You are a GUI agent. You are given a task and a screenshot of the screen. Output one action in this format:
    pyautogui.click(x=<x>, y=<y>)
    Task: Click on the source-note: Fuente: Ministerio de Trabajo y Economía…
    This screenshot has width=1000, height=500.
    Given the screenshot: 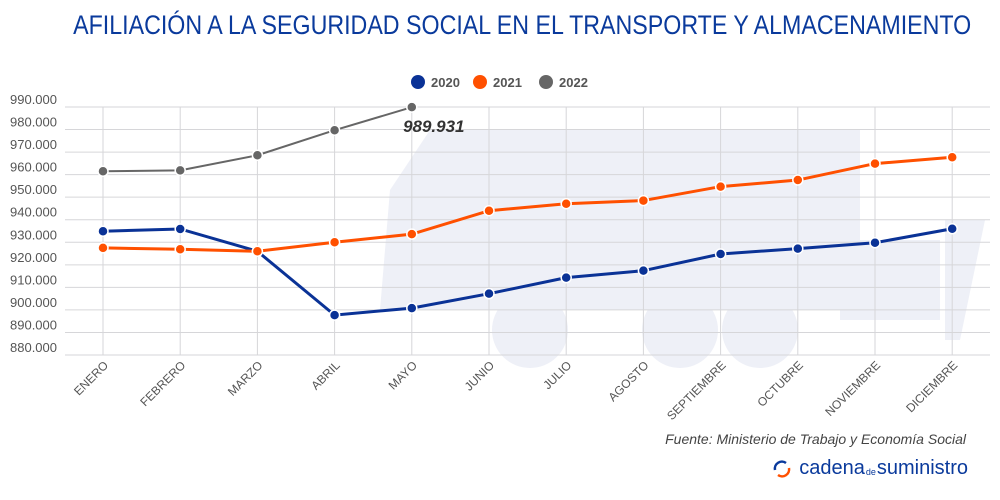 What is the action you would take?
    pyautogui.click(x=815, y=439)
    